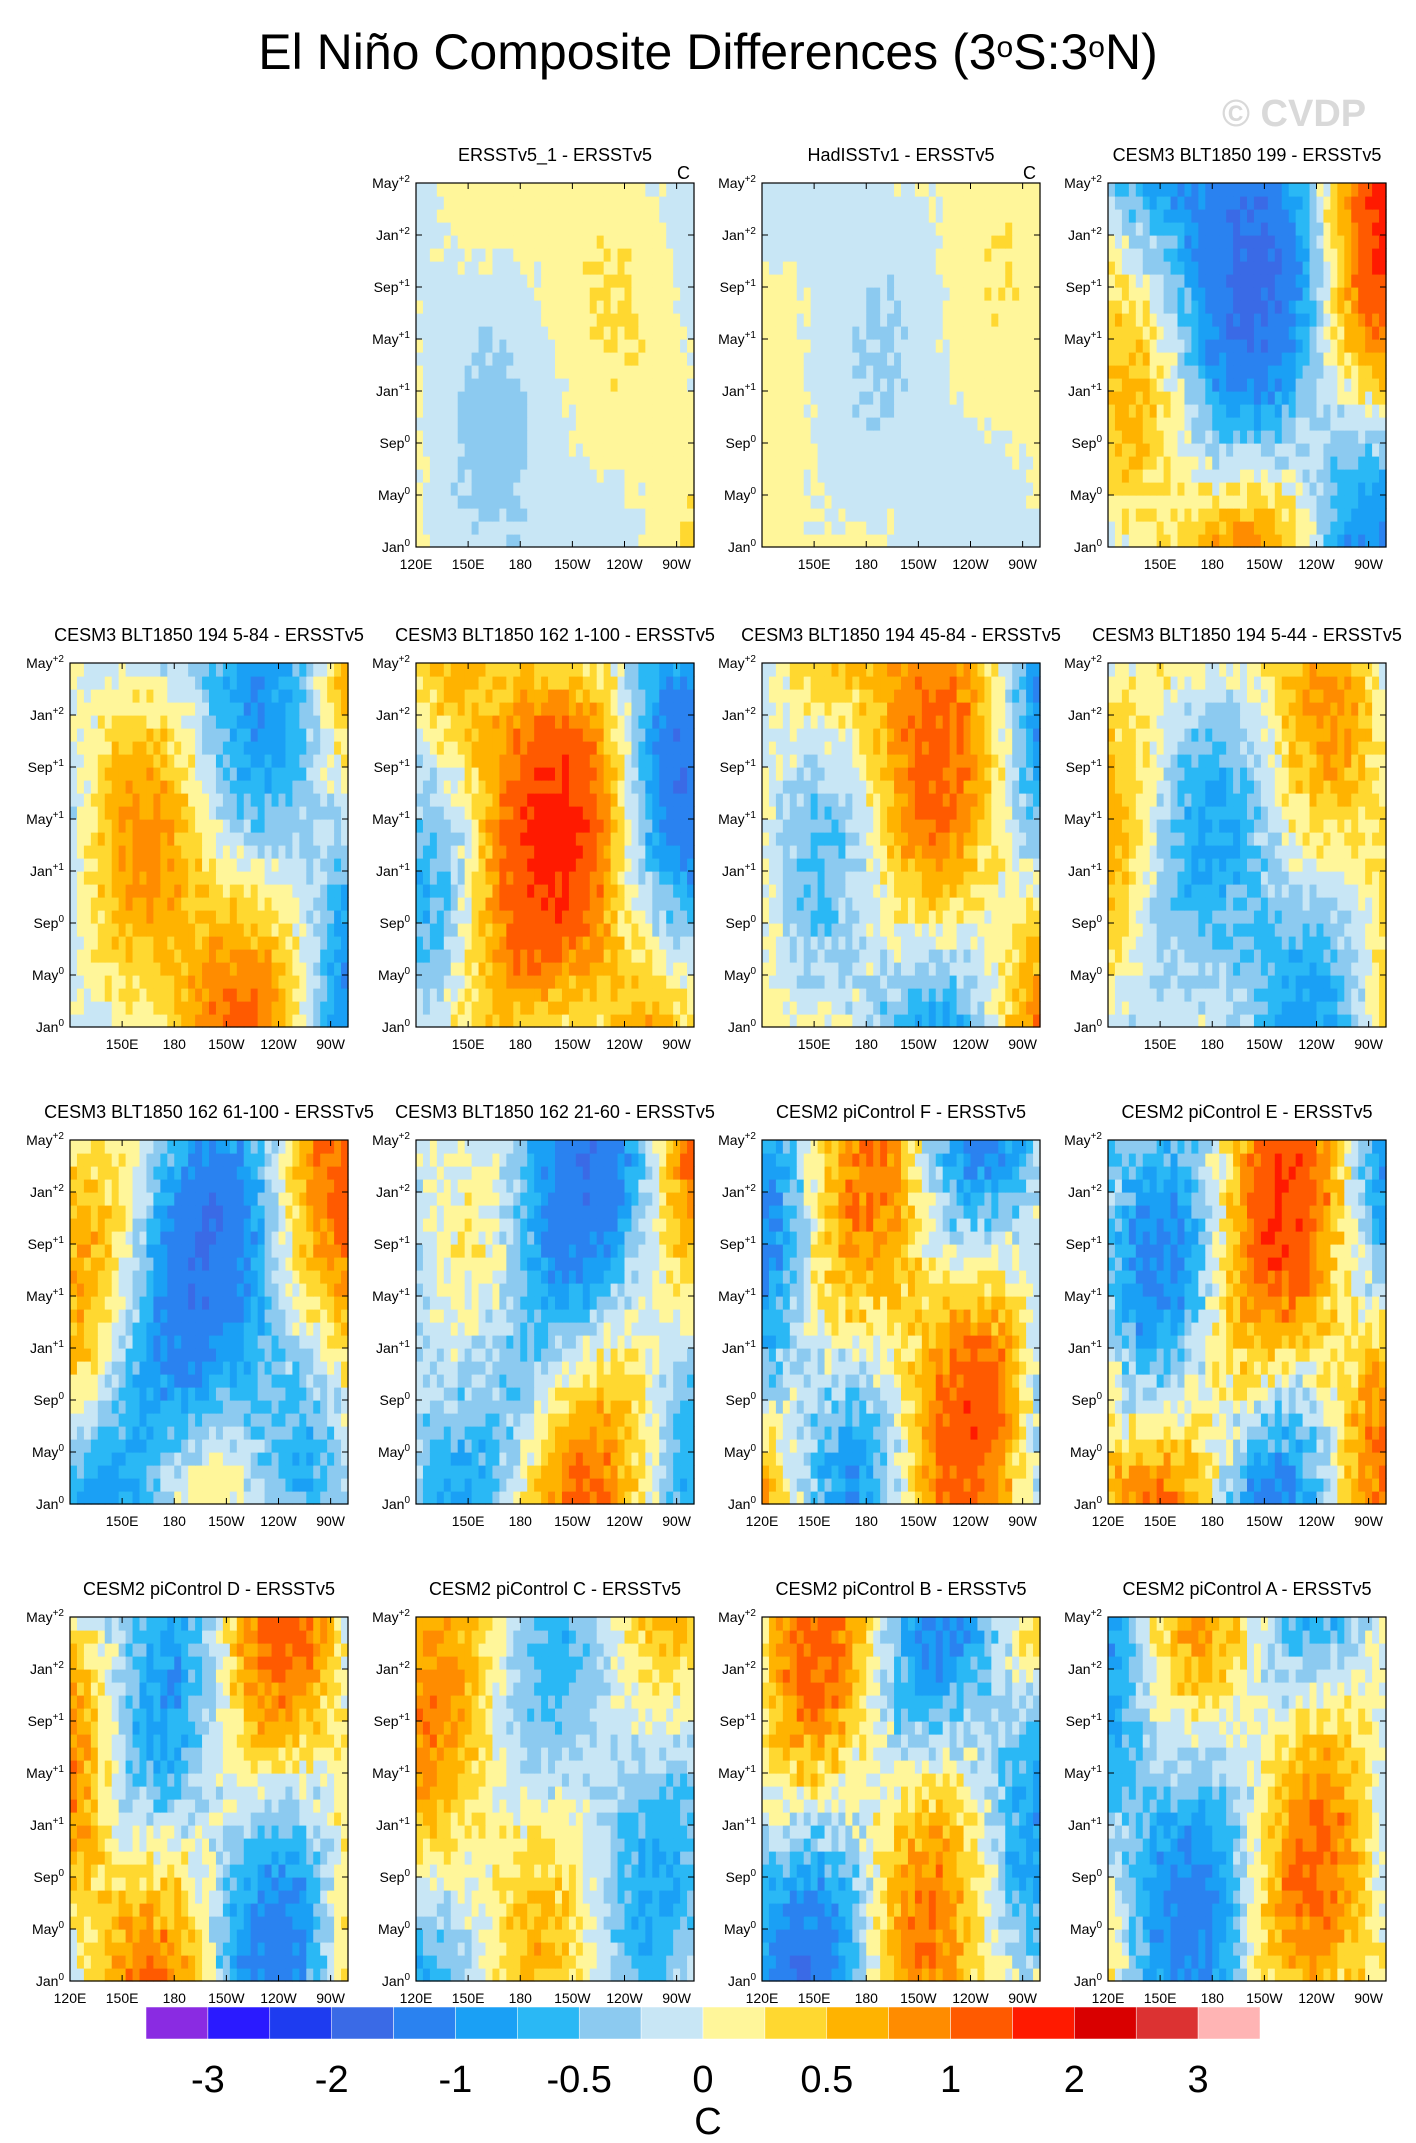 This screenshot has height=2143, width=1416. What do you see at coordinates (900, 155) in the screenshot?
I see `panel-title: HadISSTv1 - ERSSTv5` at bounding box center [900, 155].